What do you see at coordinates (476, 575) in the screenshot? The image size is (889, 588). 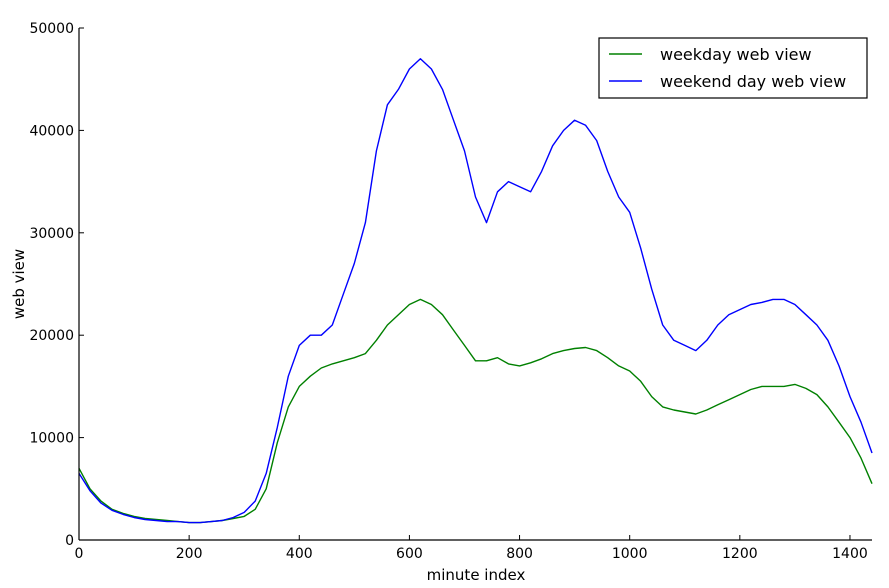 I see `x-axis-title: minute index` at bounding box center [476, 575].